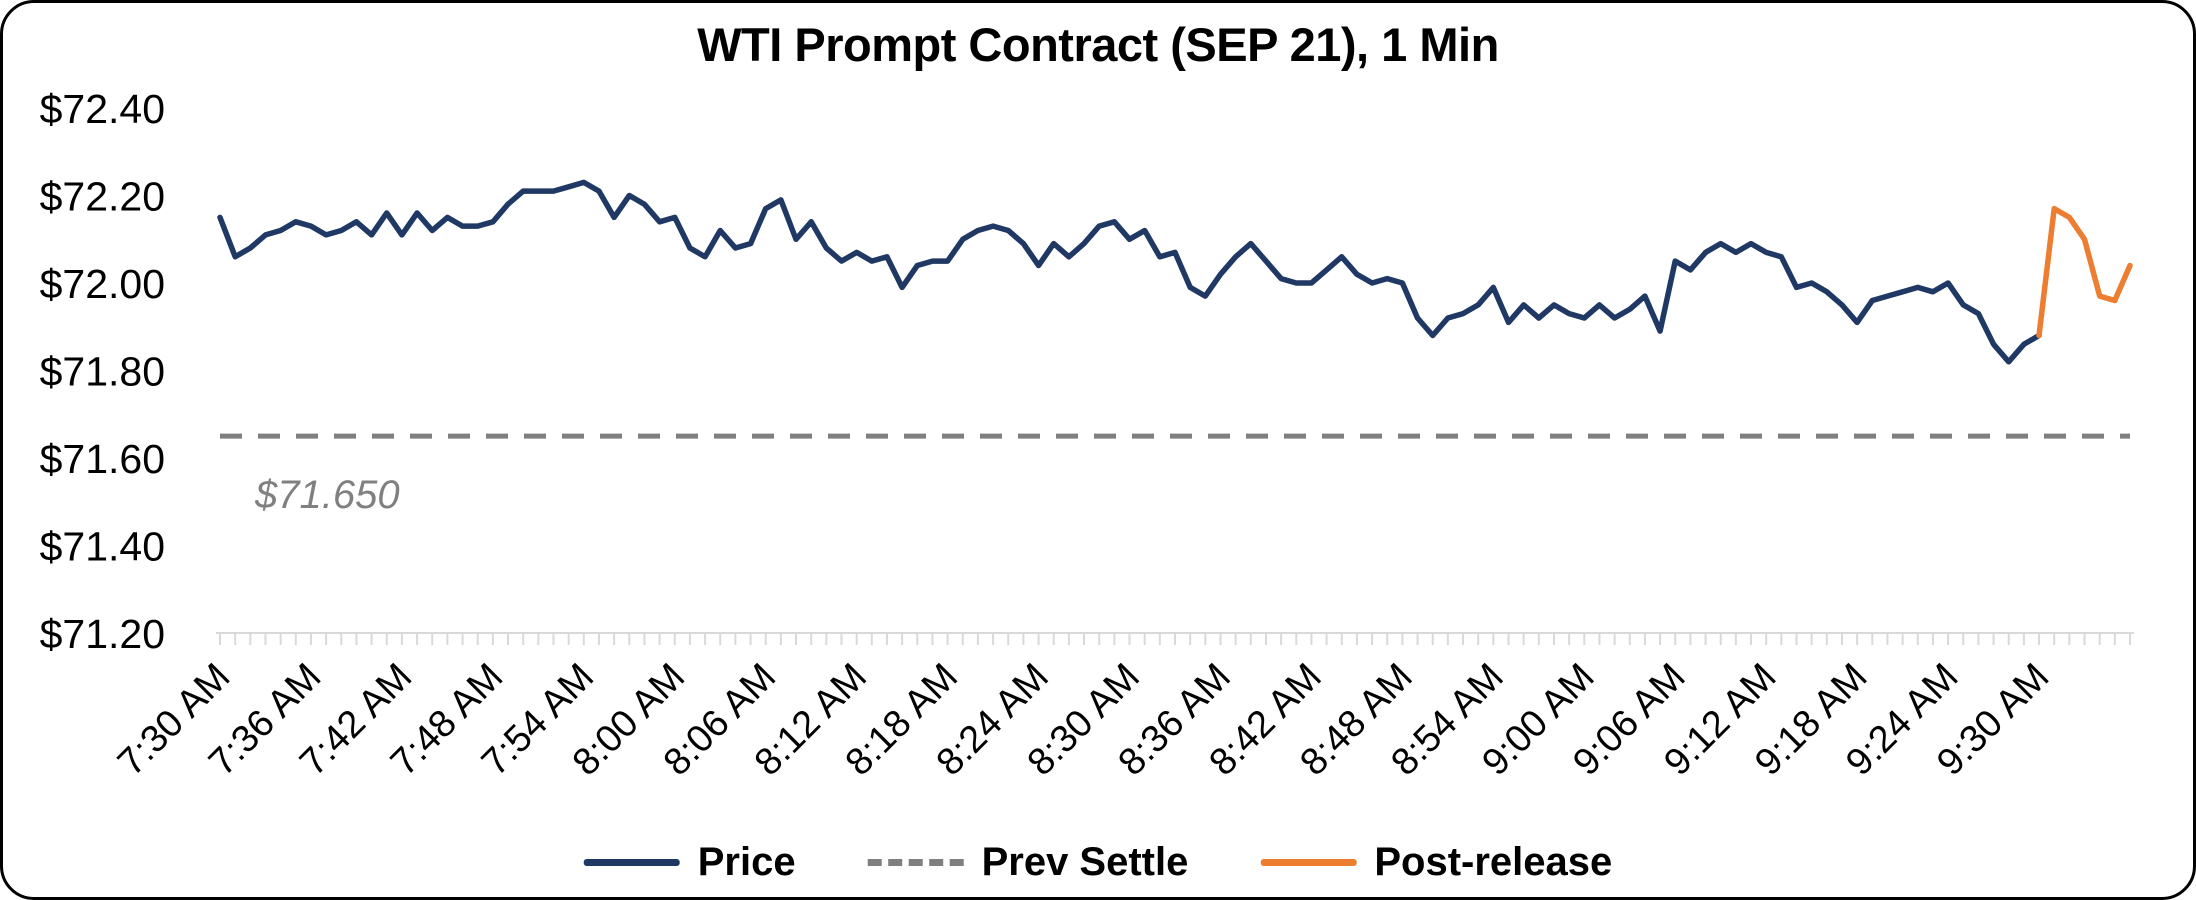 The height and width of the screenshot is (900, 2196). I want to click on svg-text: $72.20, so click(102, 197).